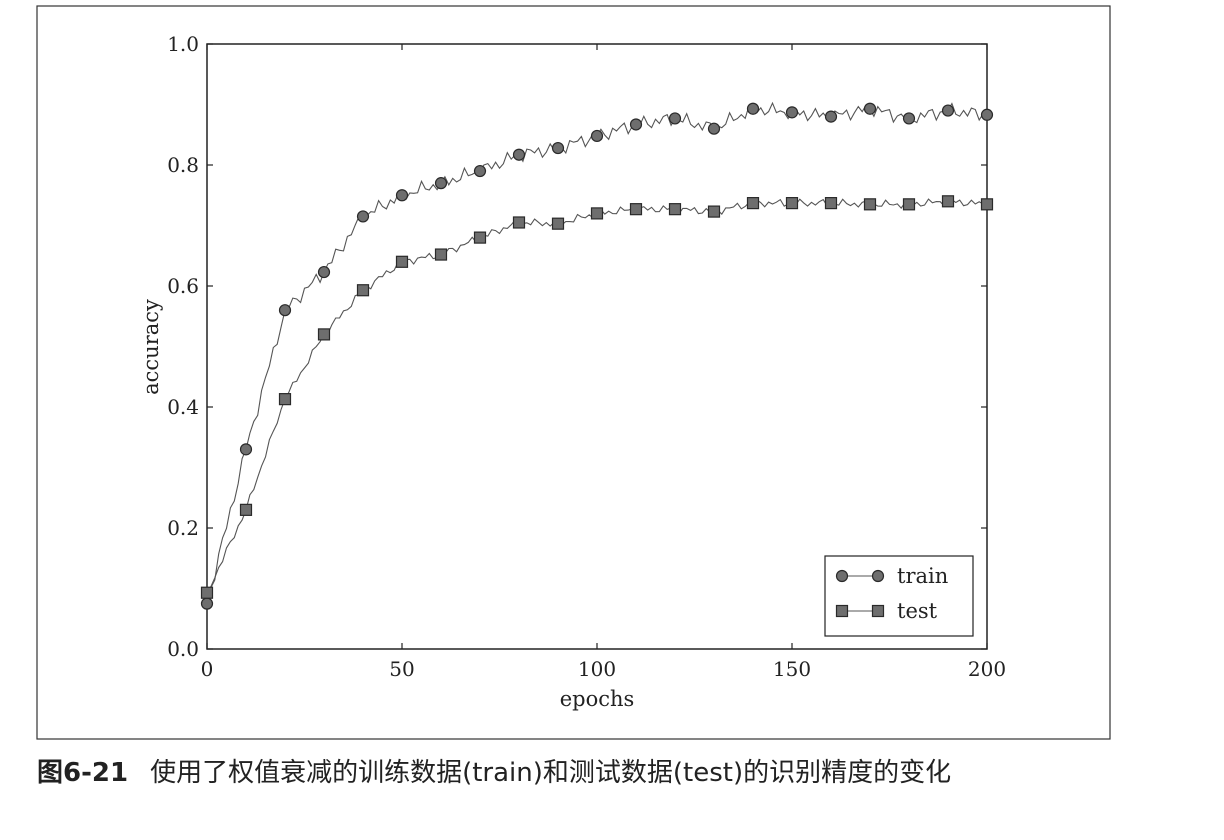 This screenshot has height=840, width=1224. I want to click on x-tick-label: 50, so click(401, 669).